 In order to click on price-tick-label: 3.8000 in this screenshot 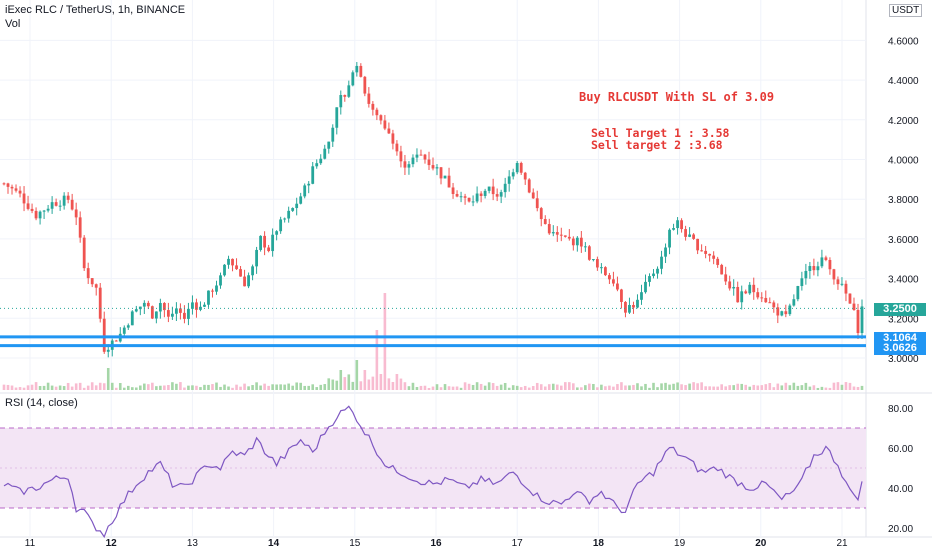, I will do `click(903, 200)`.